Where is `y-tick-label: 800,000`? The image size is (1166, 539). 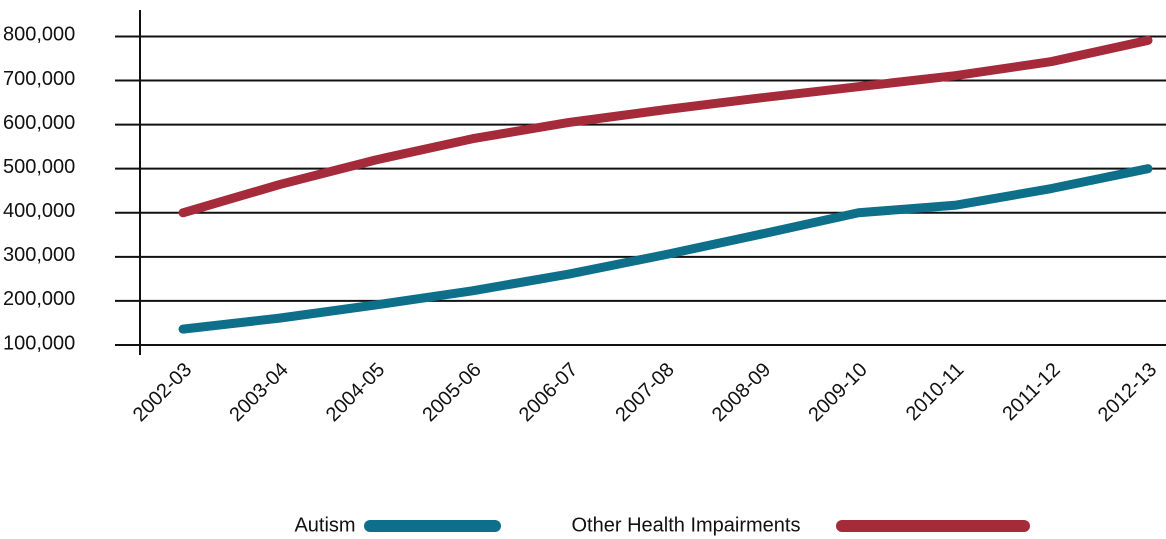
y-tick-label: 800,000 is located at coordinates (39, 35).